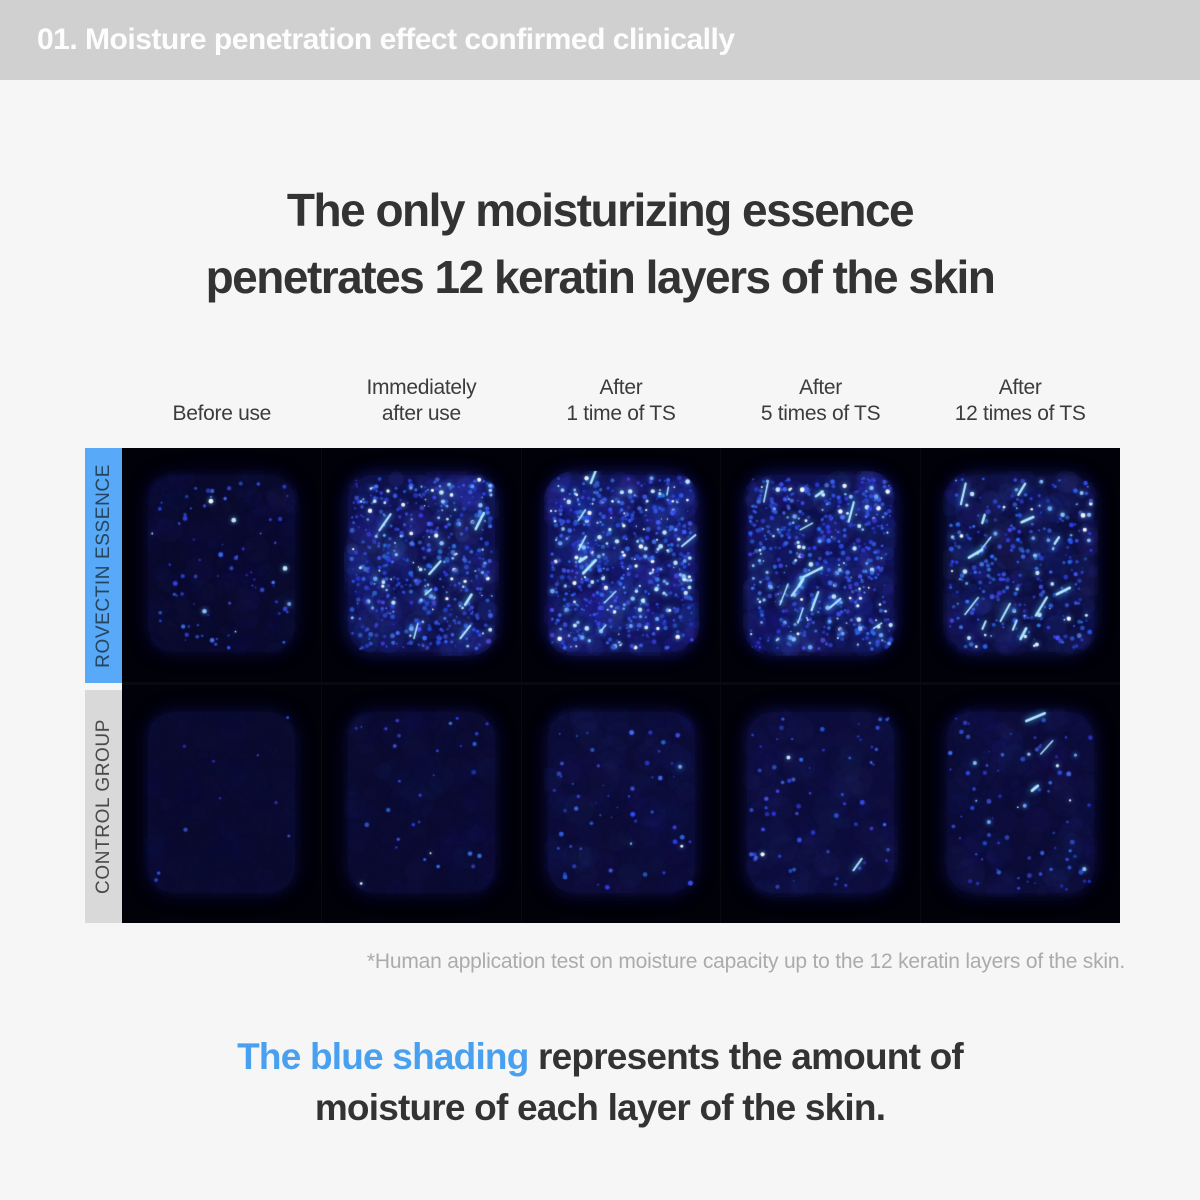  Describe the element at coordinates (1020, 400) in the screenshot. I see `column-header-after-12-times-ts: After 12 times of TS` at that location.